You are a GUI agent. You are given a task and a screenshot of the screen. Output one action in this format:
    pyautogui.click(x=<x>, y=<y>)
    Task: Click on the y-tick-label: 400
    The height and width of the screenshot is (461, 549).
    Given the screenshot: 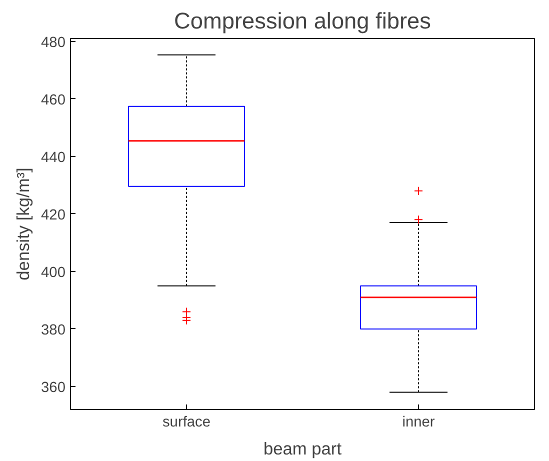 What is the action you would take?
    pyautogui.click(x=53, y=272)
    